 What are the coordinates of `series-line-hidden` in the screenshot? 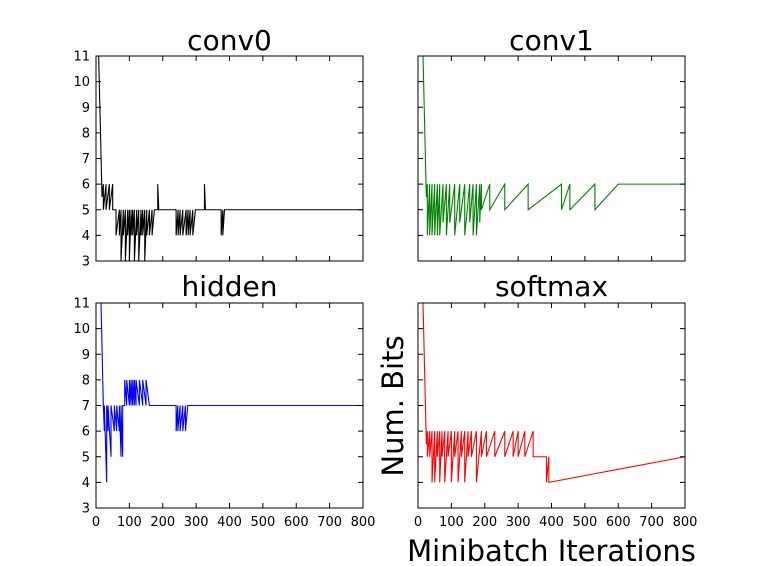 It's located at (229, 392).